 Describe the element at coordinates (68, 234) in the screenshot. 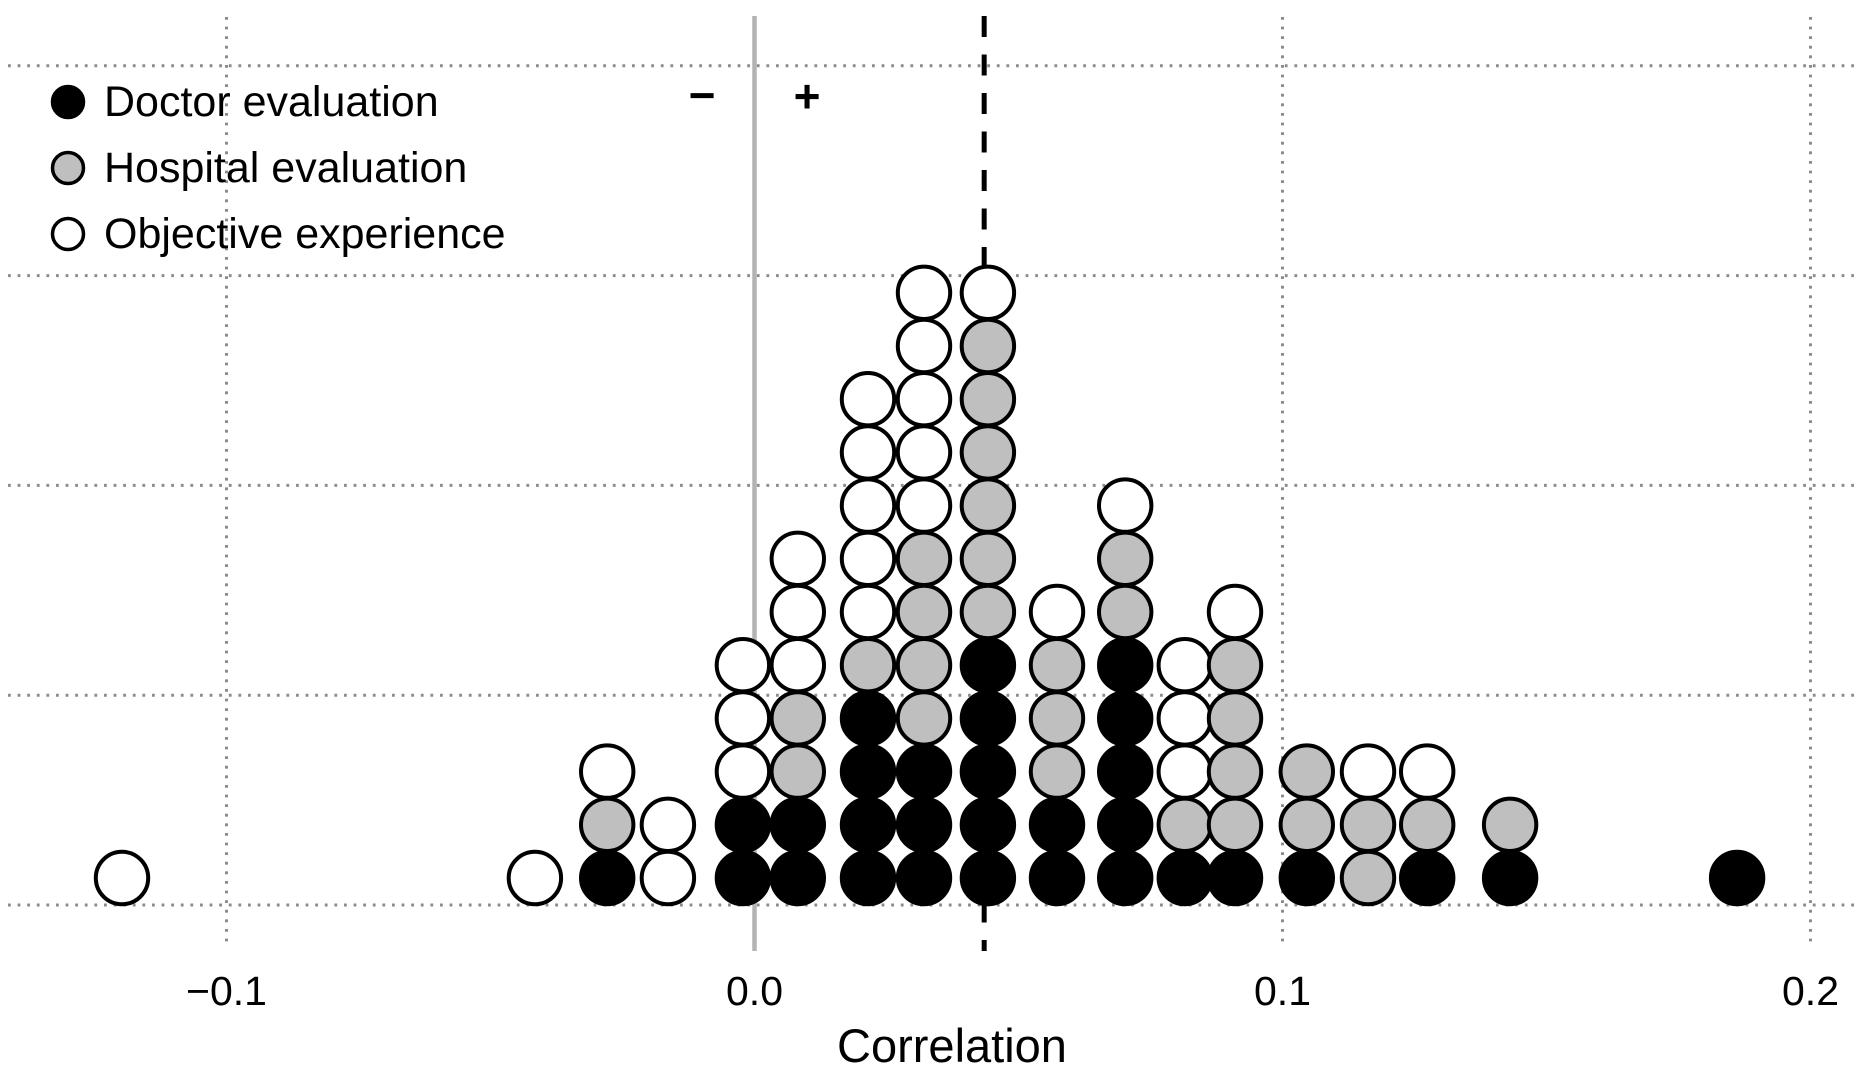

I see `objective-experience-dot-icon` at that location.